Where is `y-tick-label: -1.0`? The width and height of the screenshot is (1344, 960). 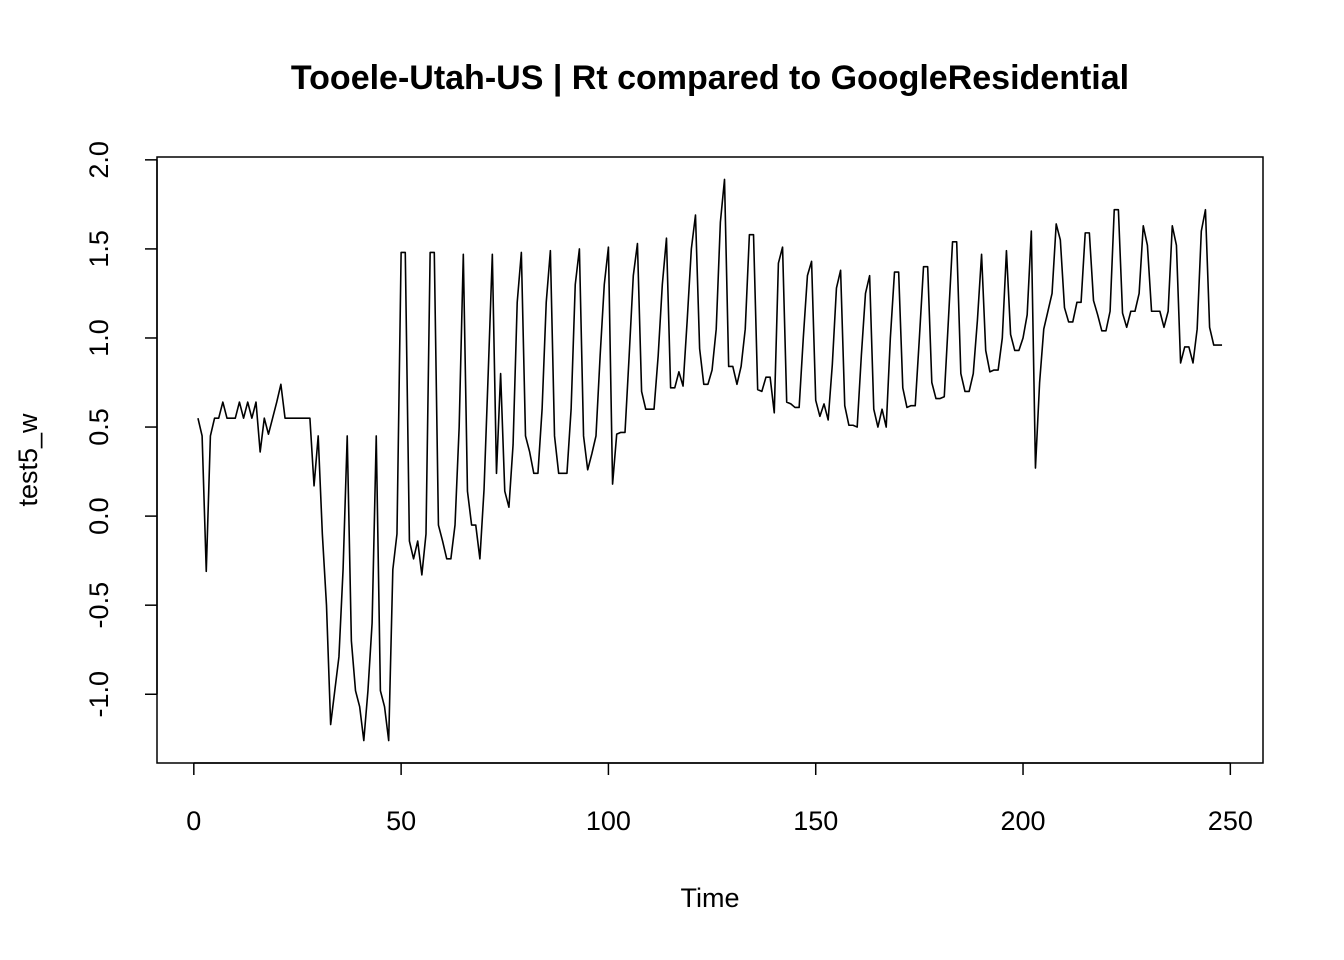 y-tick-label: -1.0 is located at coordinates (99, 694).